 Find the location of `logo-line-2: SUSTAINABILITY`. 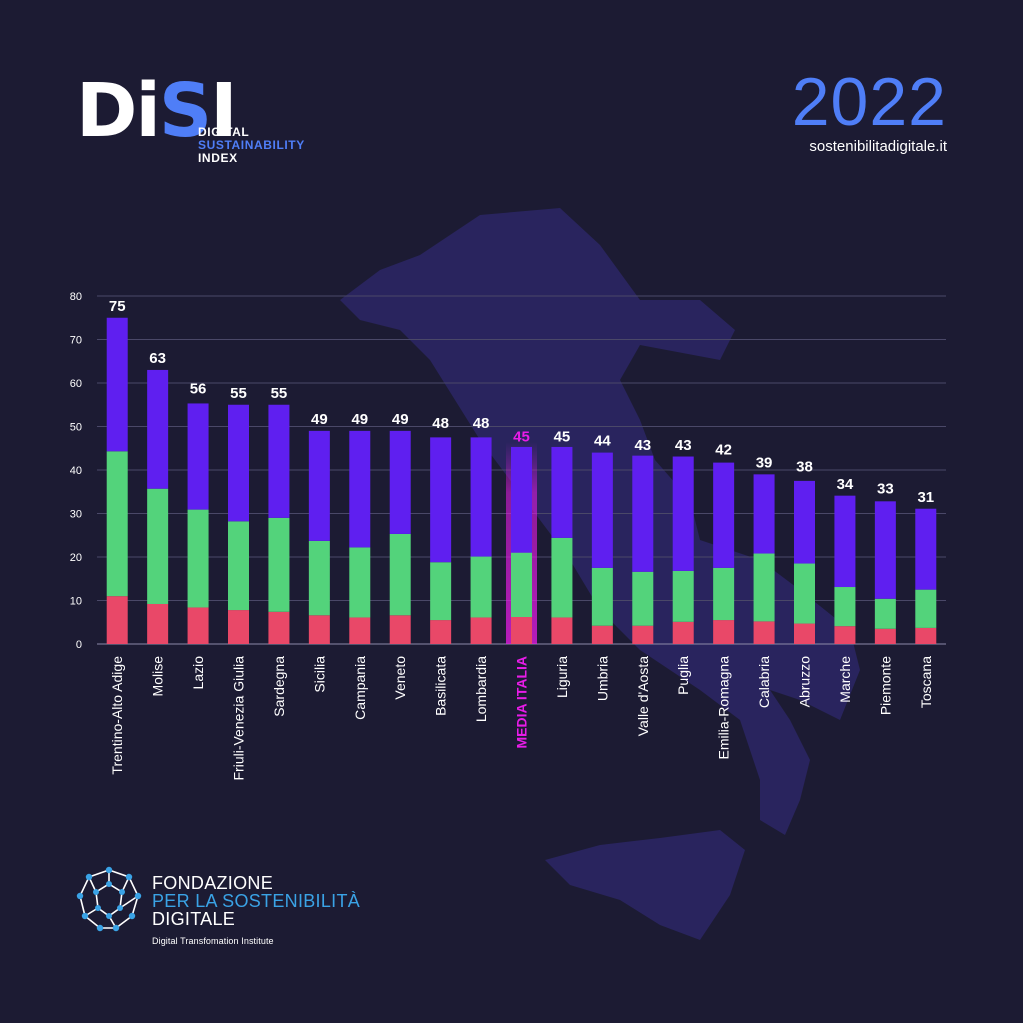

logo-line-2: SUSTAINABILITY is located at coordinates (251, 145).